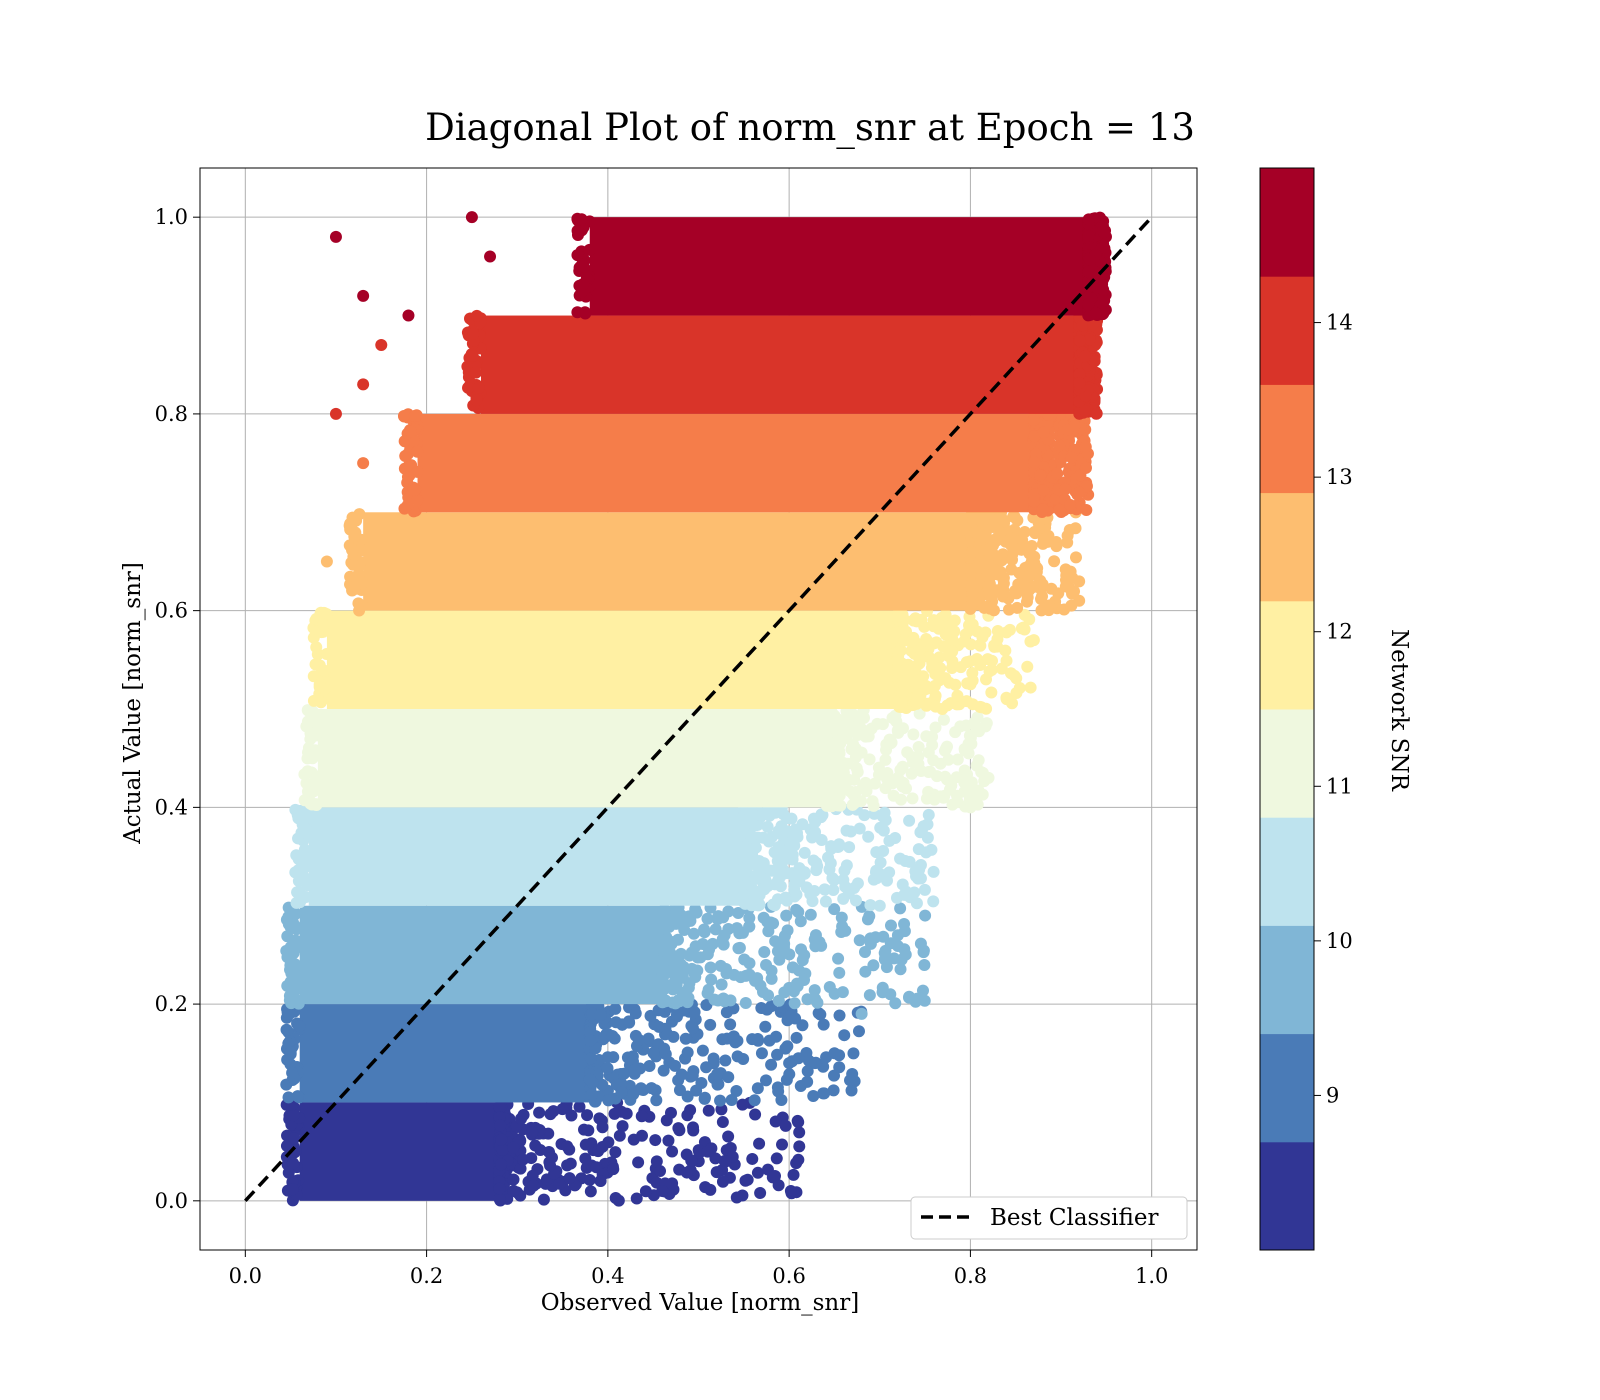  What do you see at coordinates (1332, 1095) in the screenshot?
I see `colorbar-tick-label: 9` at bounding box center [1332, 1095].